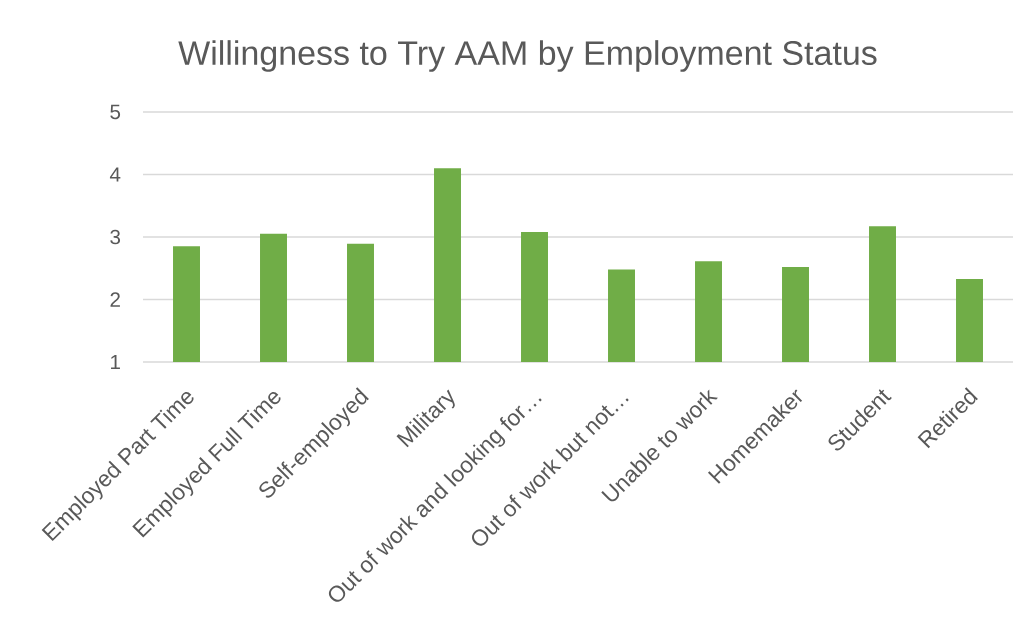 The width and height of the screenshot is (1034, 621). What do you see at coordinates (527, 56) in the screenshot?
I see `chart-title: Willingness to Try AAM by Employment Status` at bounding box center [527, 56].